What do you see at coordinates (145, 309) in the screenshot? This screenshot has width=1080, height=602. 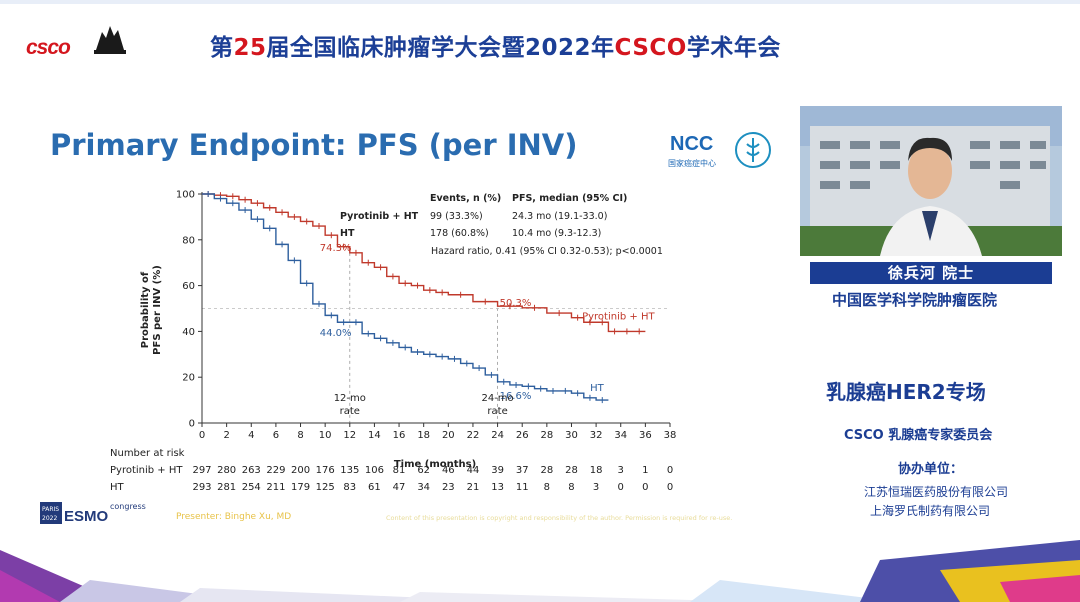 I see `y-axis-label-line1: Probability of` at bounding box center [145, 309].